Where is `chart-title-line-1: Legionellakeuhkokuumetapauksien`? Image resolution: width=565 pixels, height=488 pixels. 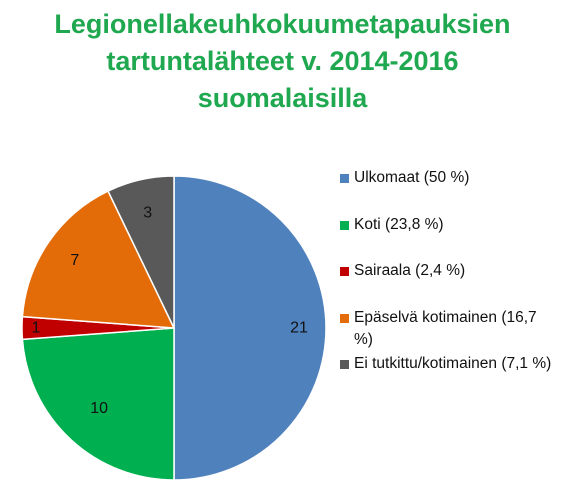 chart-title-line-1: Legionellakeuhkokuumetapauksien is located at coordinates (282, 24).